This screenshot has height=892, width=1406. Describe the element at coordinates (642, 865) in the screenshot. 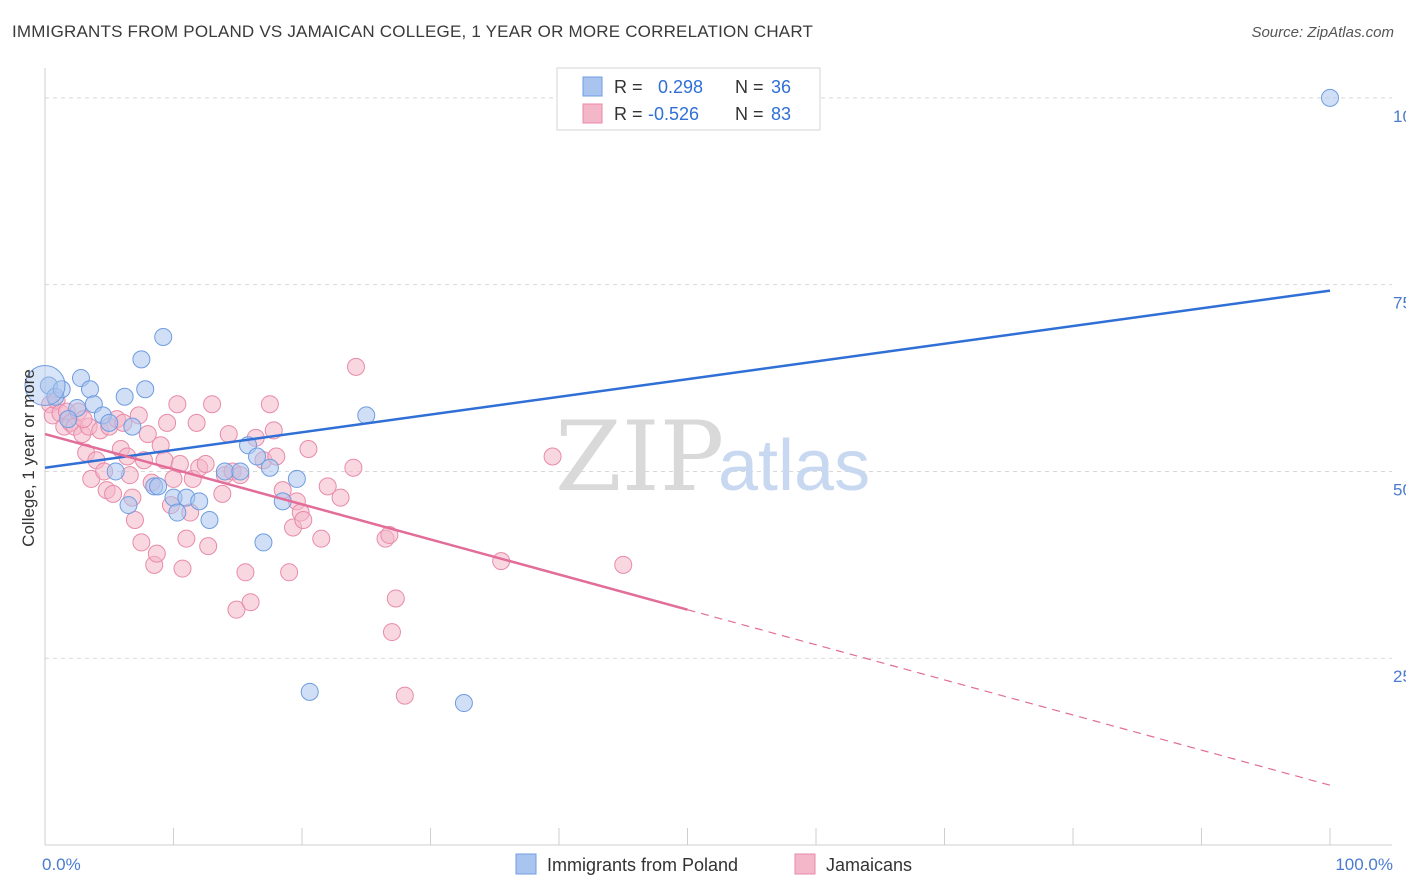

I see `bottom-legend-poland: Immigrants from Poland` at that location.